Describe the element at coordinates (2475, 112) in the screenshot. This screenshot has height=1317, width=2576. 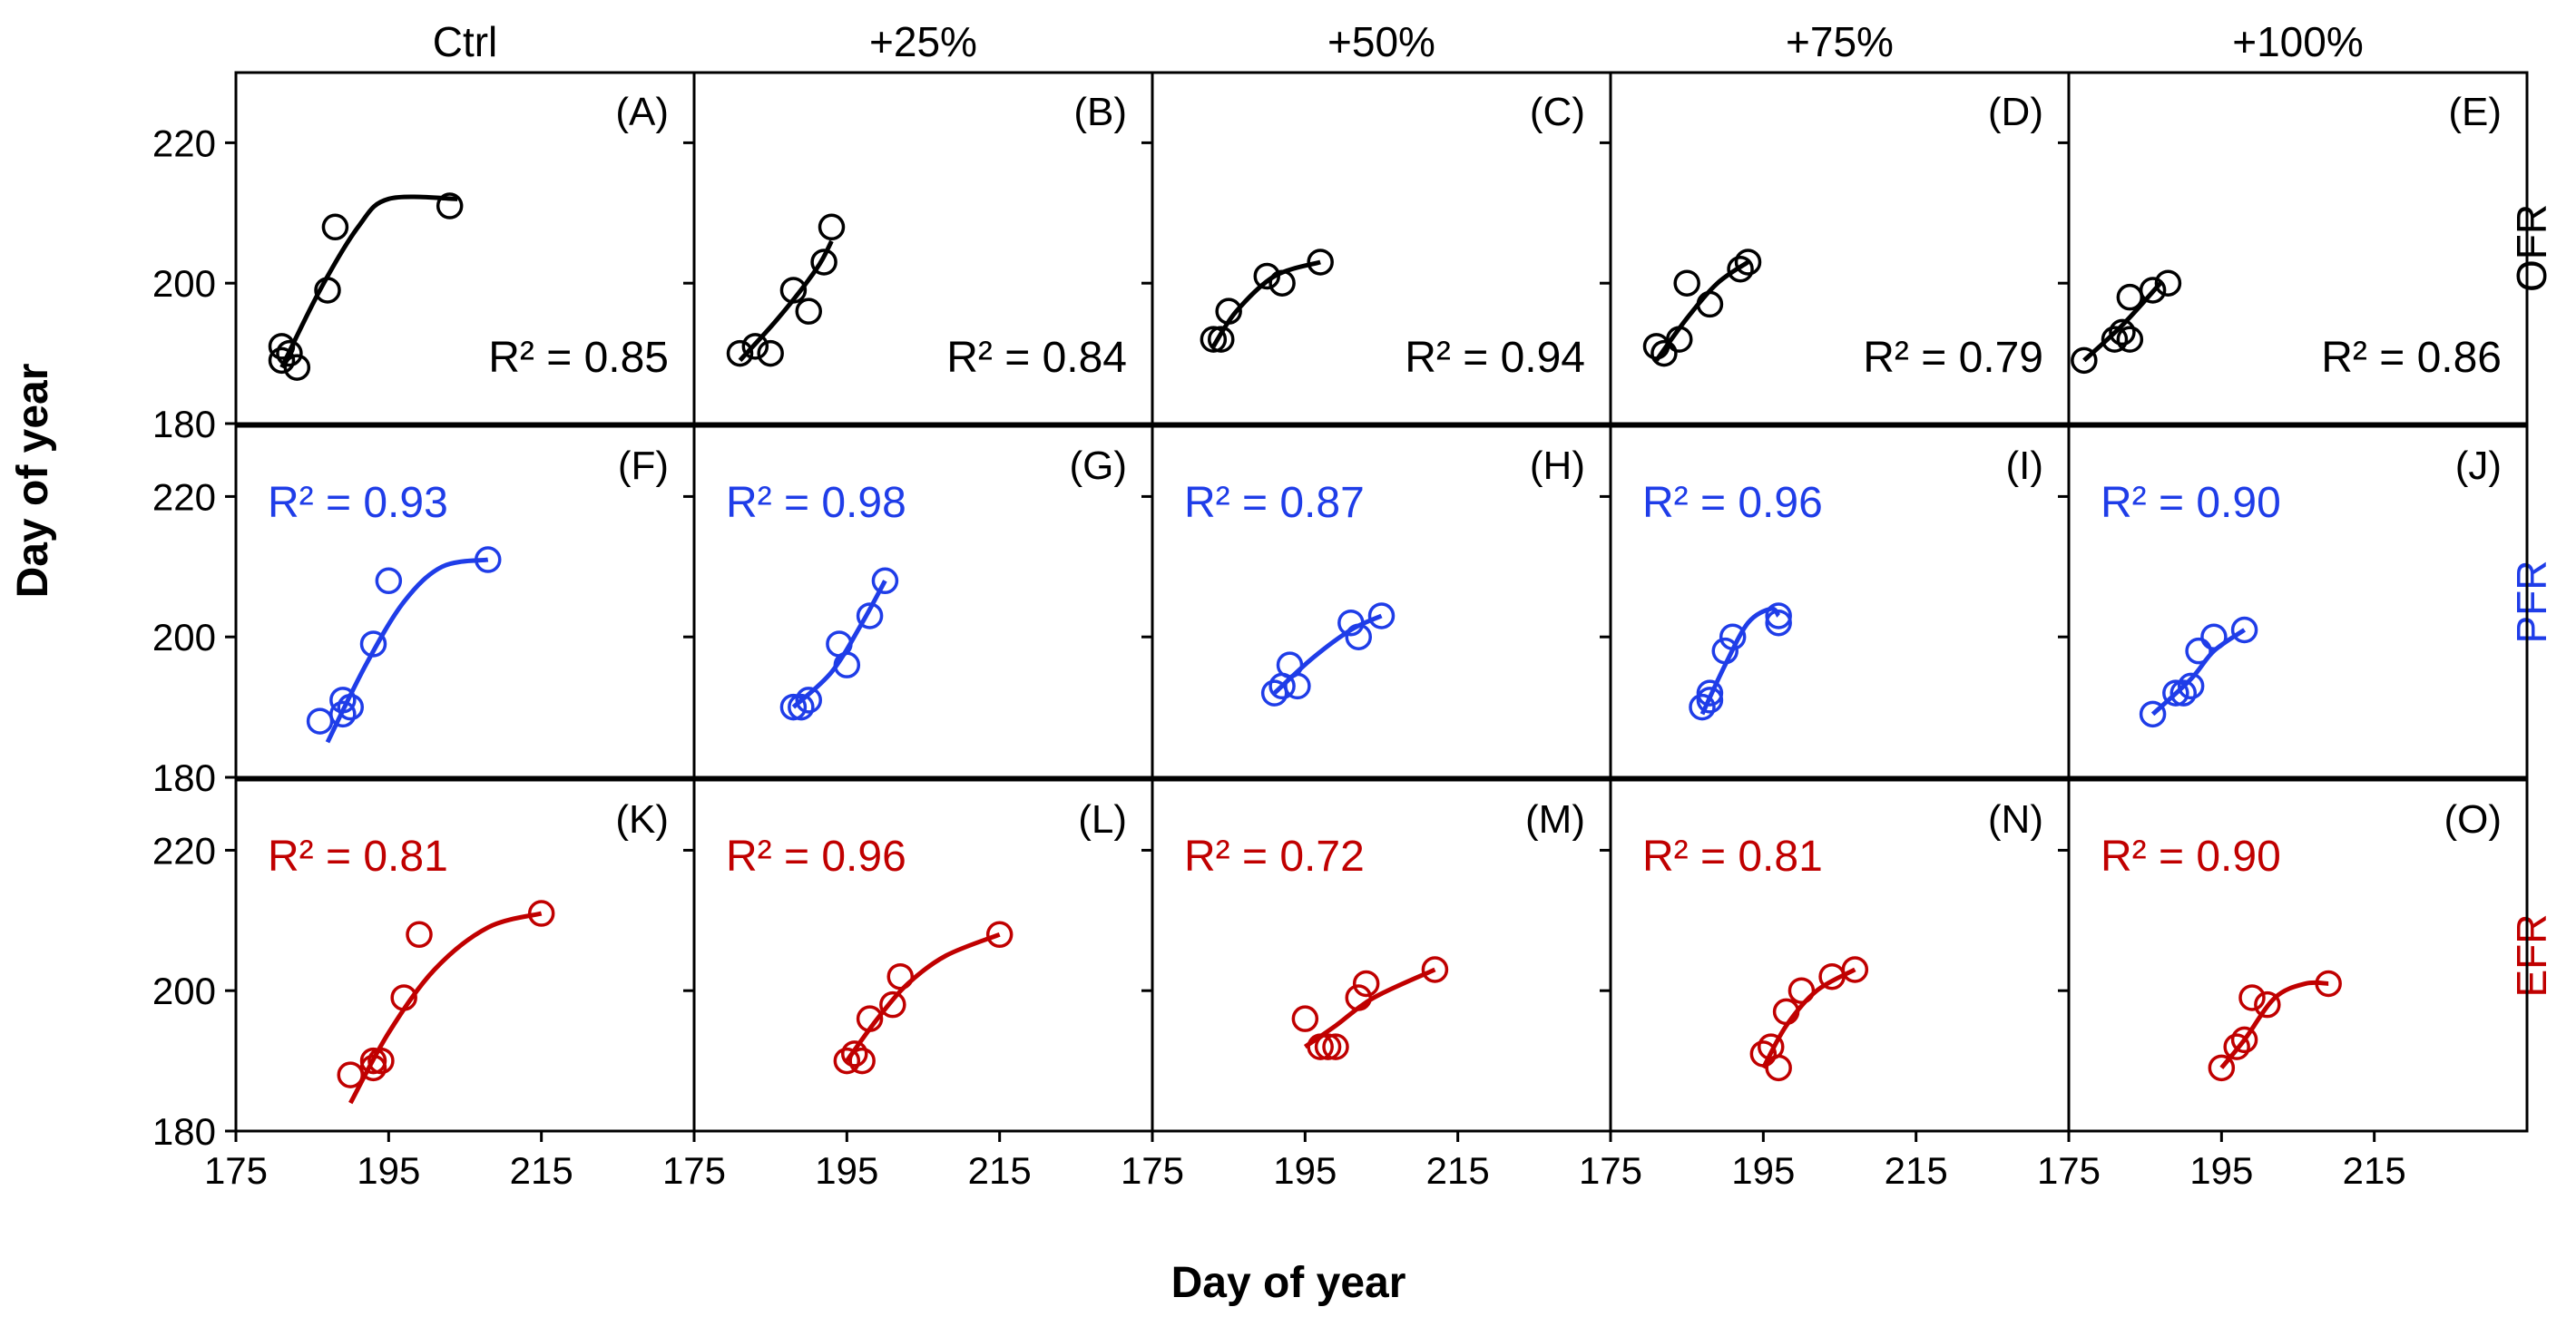
I see `panel-tag: (E)` at that location.